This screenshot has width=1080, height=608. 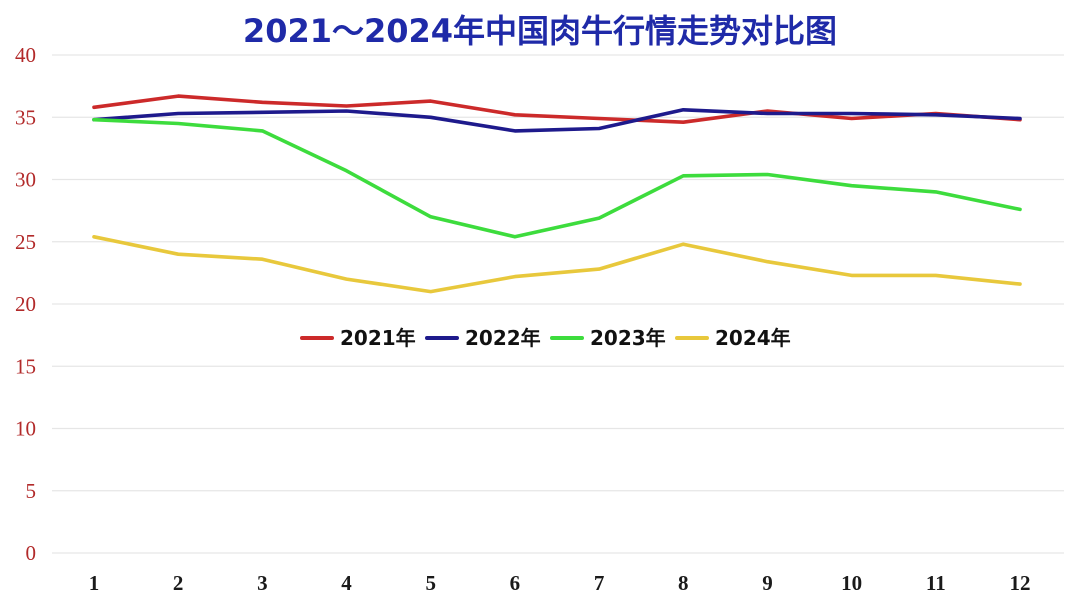 I want to click on x-tick-label: 1, so click(x=94, y=583).